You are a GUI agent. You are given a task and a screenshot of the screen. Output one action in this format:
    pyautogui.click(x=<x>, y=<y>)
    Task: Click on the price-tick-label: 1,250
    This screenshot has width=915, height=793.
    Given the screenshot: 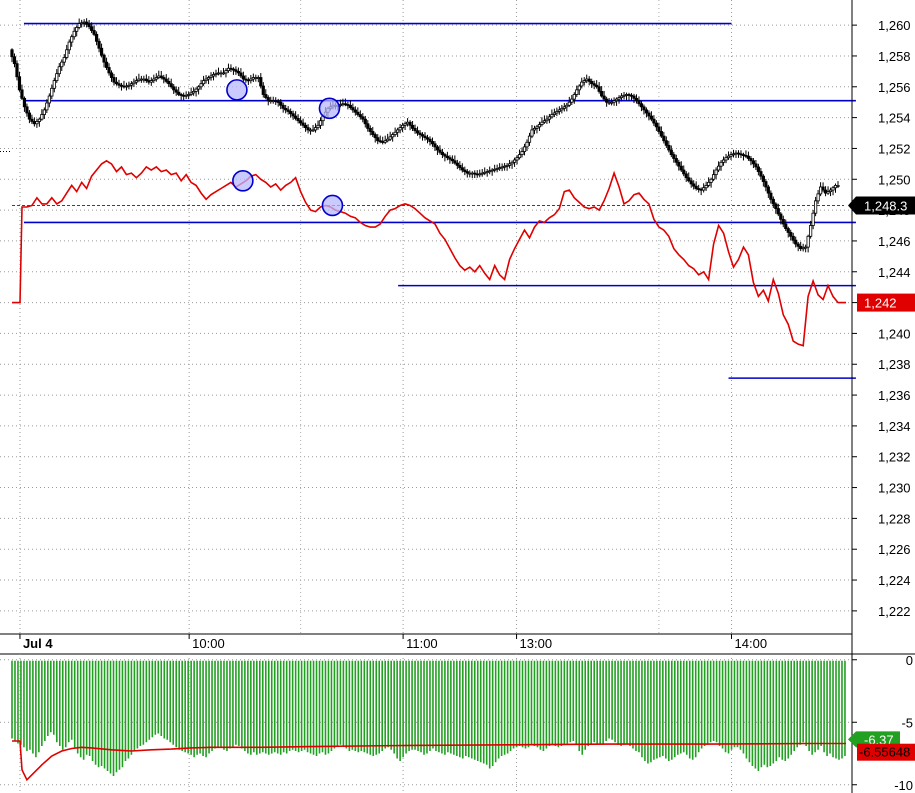 What is the action you would take?
    pyautogui.click(x=894, y=179)
    